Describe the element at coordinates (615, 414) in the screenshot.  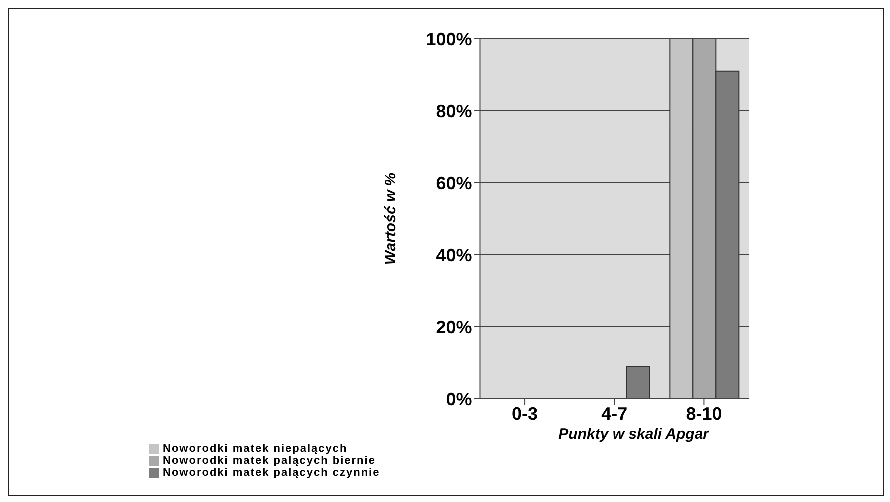
I see `x-tick-label: 4-7` at that location.